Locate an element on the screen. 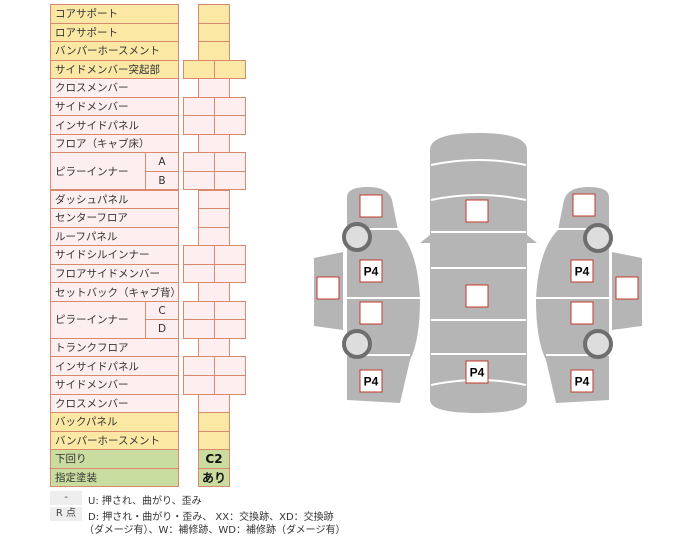  mark-right-rear-door is located at coordinates (582, 313).